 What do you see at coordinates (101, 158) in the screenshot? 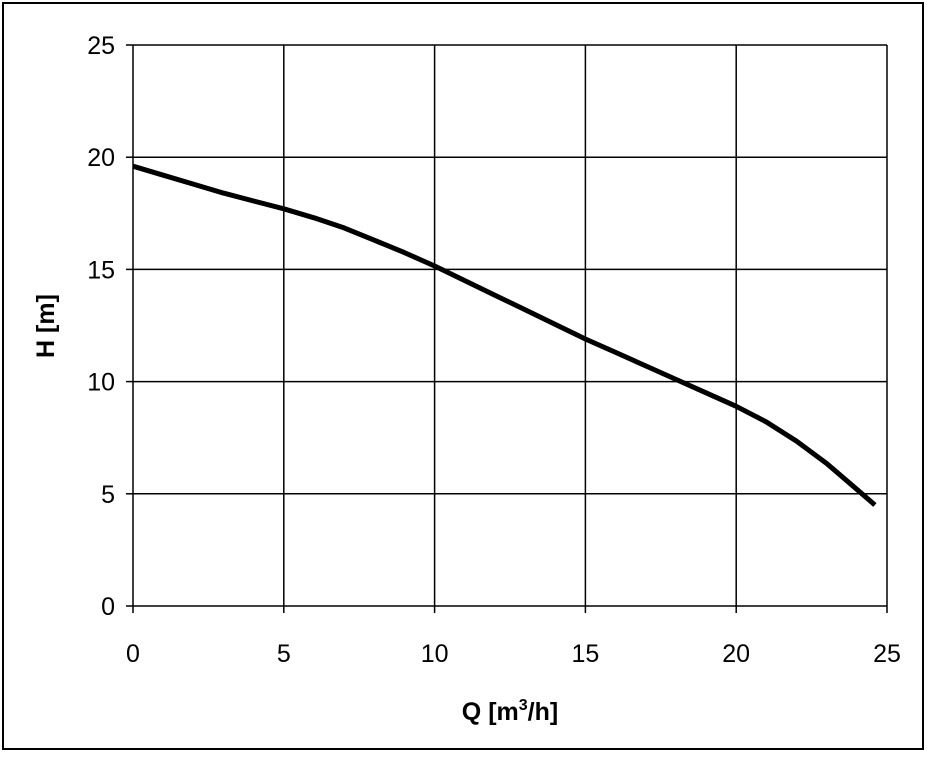
I see `y-tick-label-20: 20` at bounding box center [101, 158].